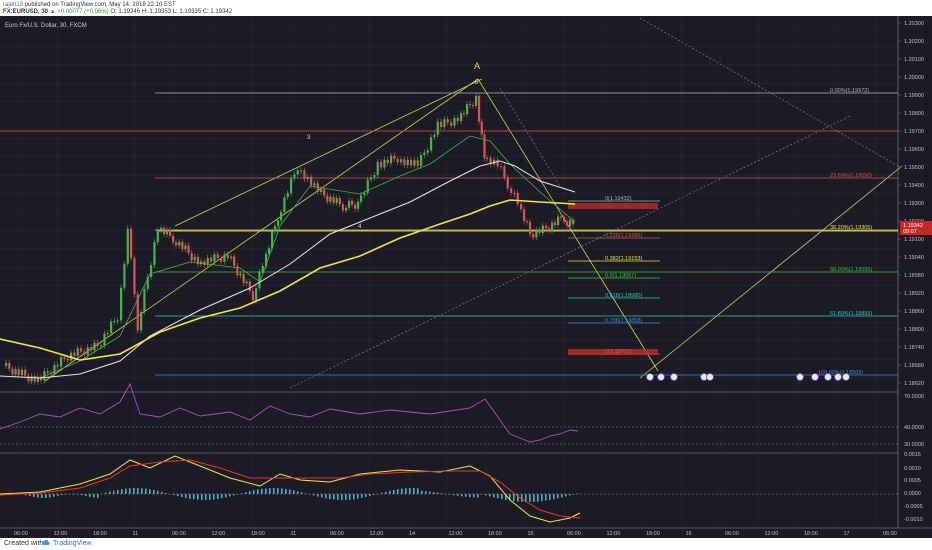 This screenshot has width=932, height=550. I want to click on macd-tick: -0.0005, so click(913, 507).